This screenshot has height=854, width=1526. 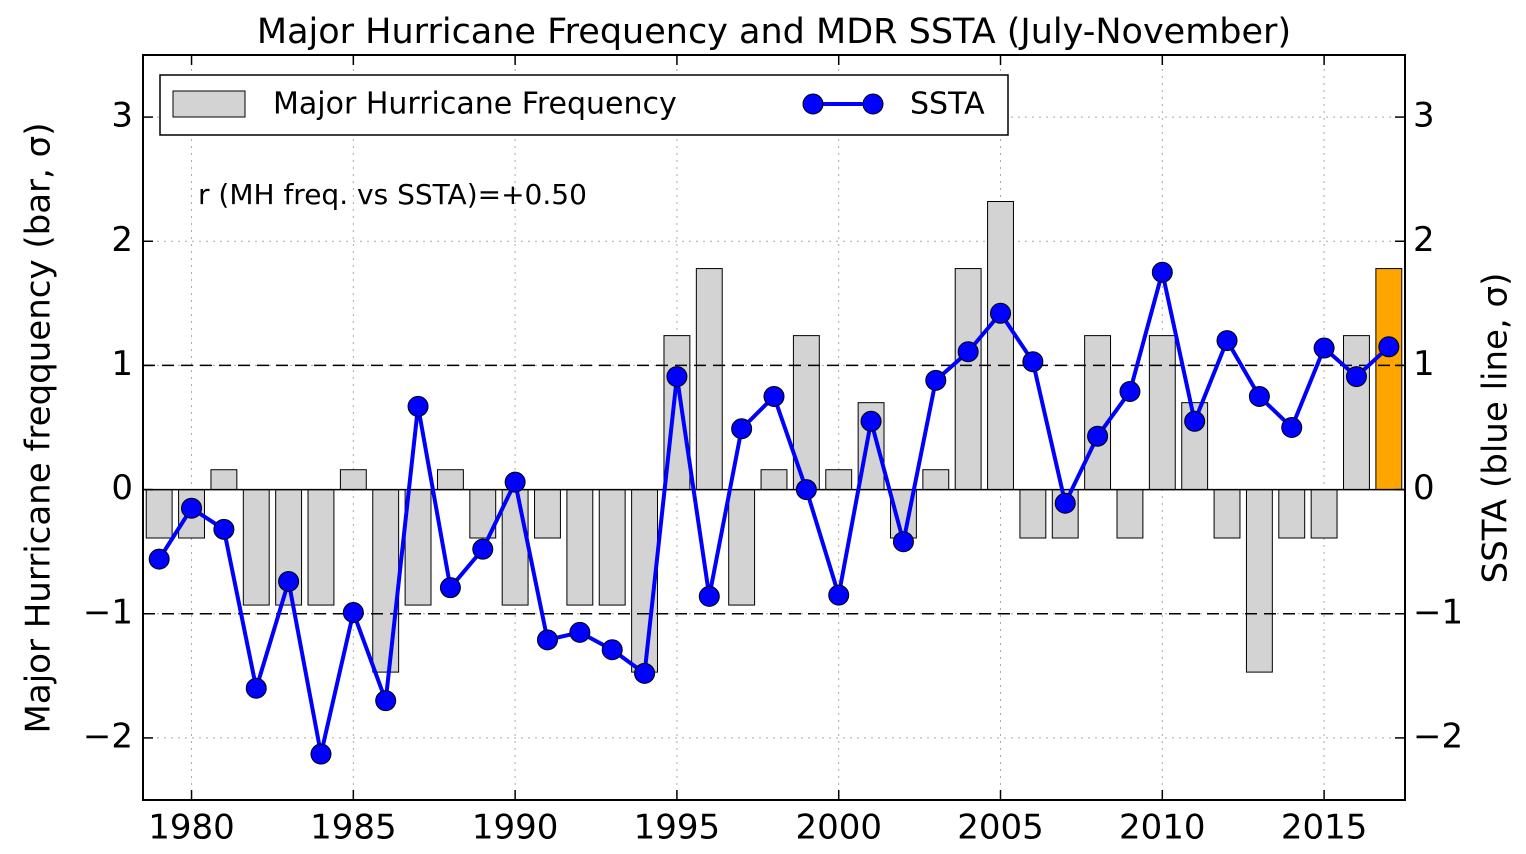 What do you see at coordinates (1000, 828) in the screenshot?
I see `x-tick-label: 2005` at bounding box center [1000, 828].